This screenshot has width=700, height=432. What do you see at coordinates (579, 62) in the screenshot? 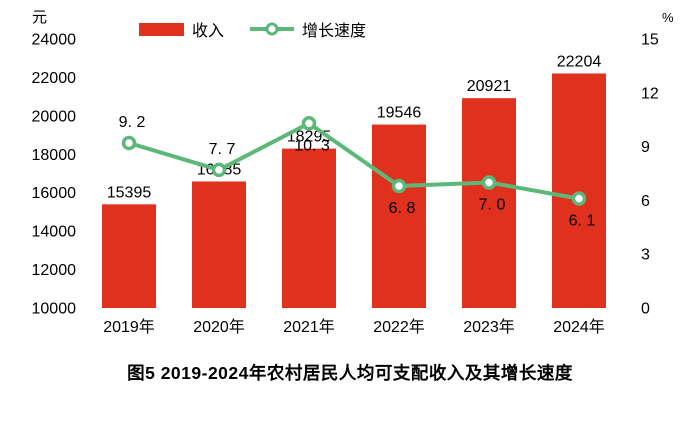
I see `income-bar-value-label: 22204` at bounding box center [579, 62].